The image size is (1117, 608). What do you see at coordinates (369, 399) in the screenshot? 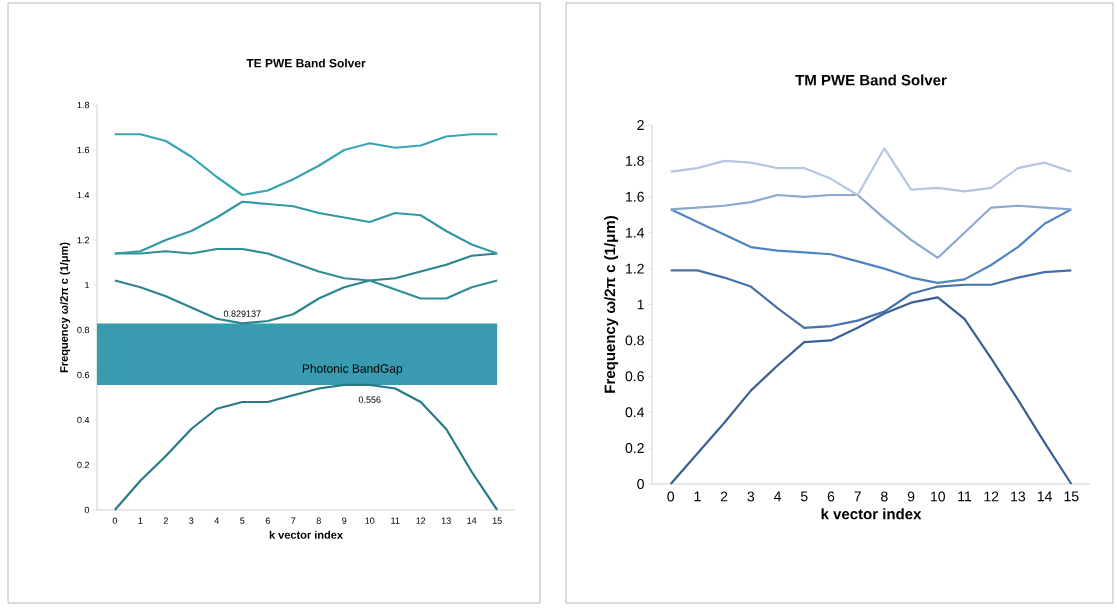
I see `annotation: 0.556` at bounding box center [369, 399].